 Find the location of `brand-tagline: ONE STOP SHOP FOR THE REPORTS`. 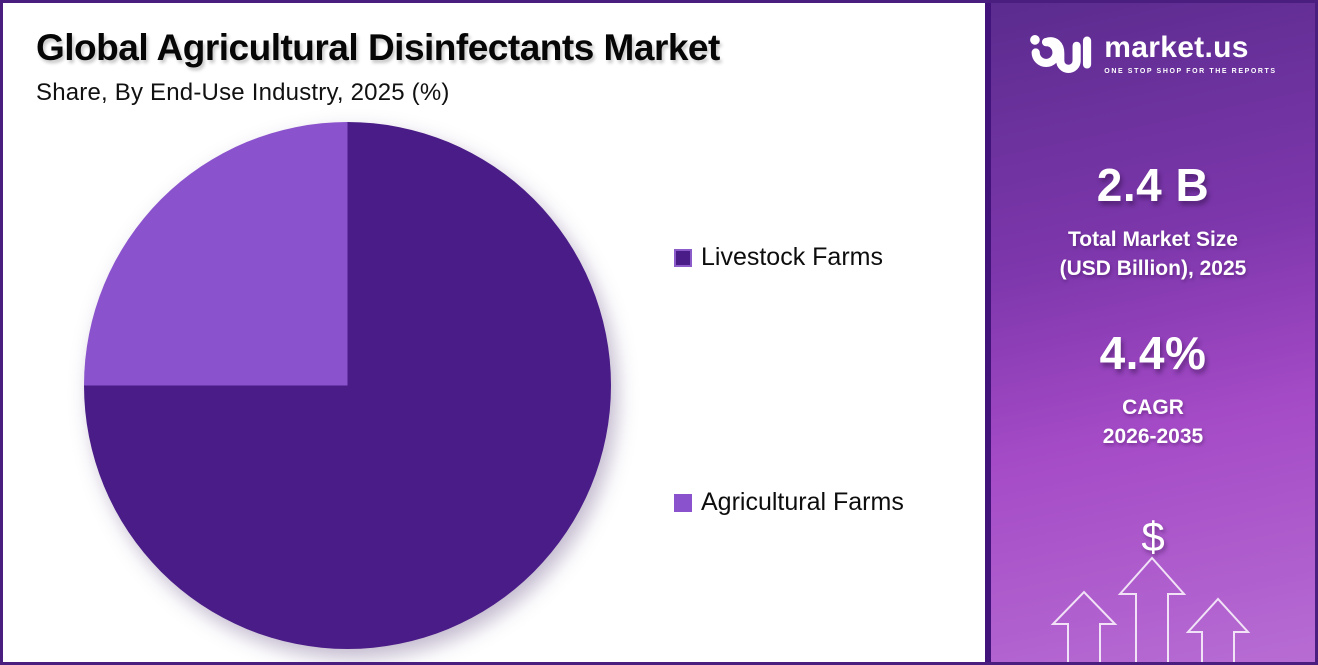

brand-tagline: ONE STOP SHOP FOR THE REPORTS is located at coordinates (1190, 71).